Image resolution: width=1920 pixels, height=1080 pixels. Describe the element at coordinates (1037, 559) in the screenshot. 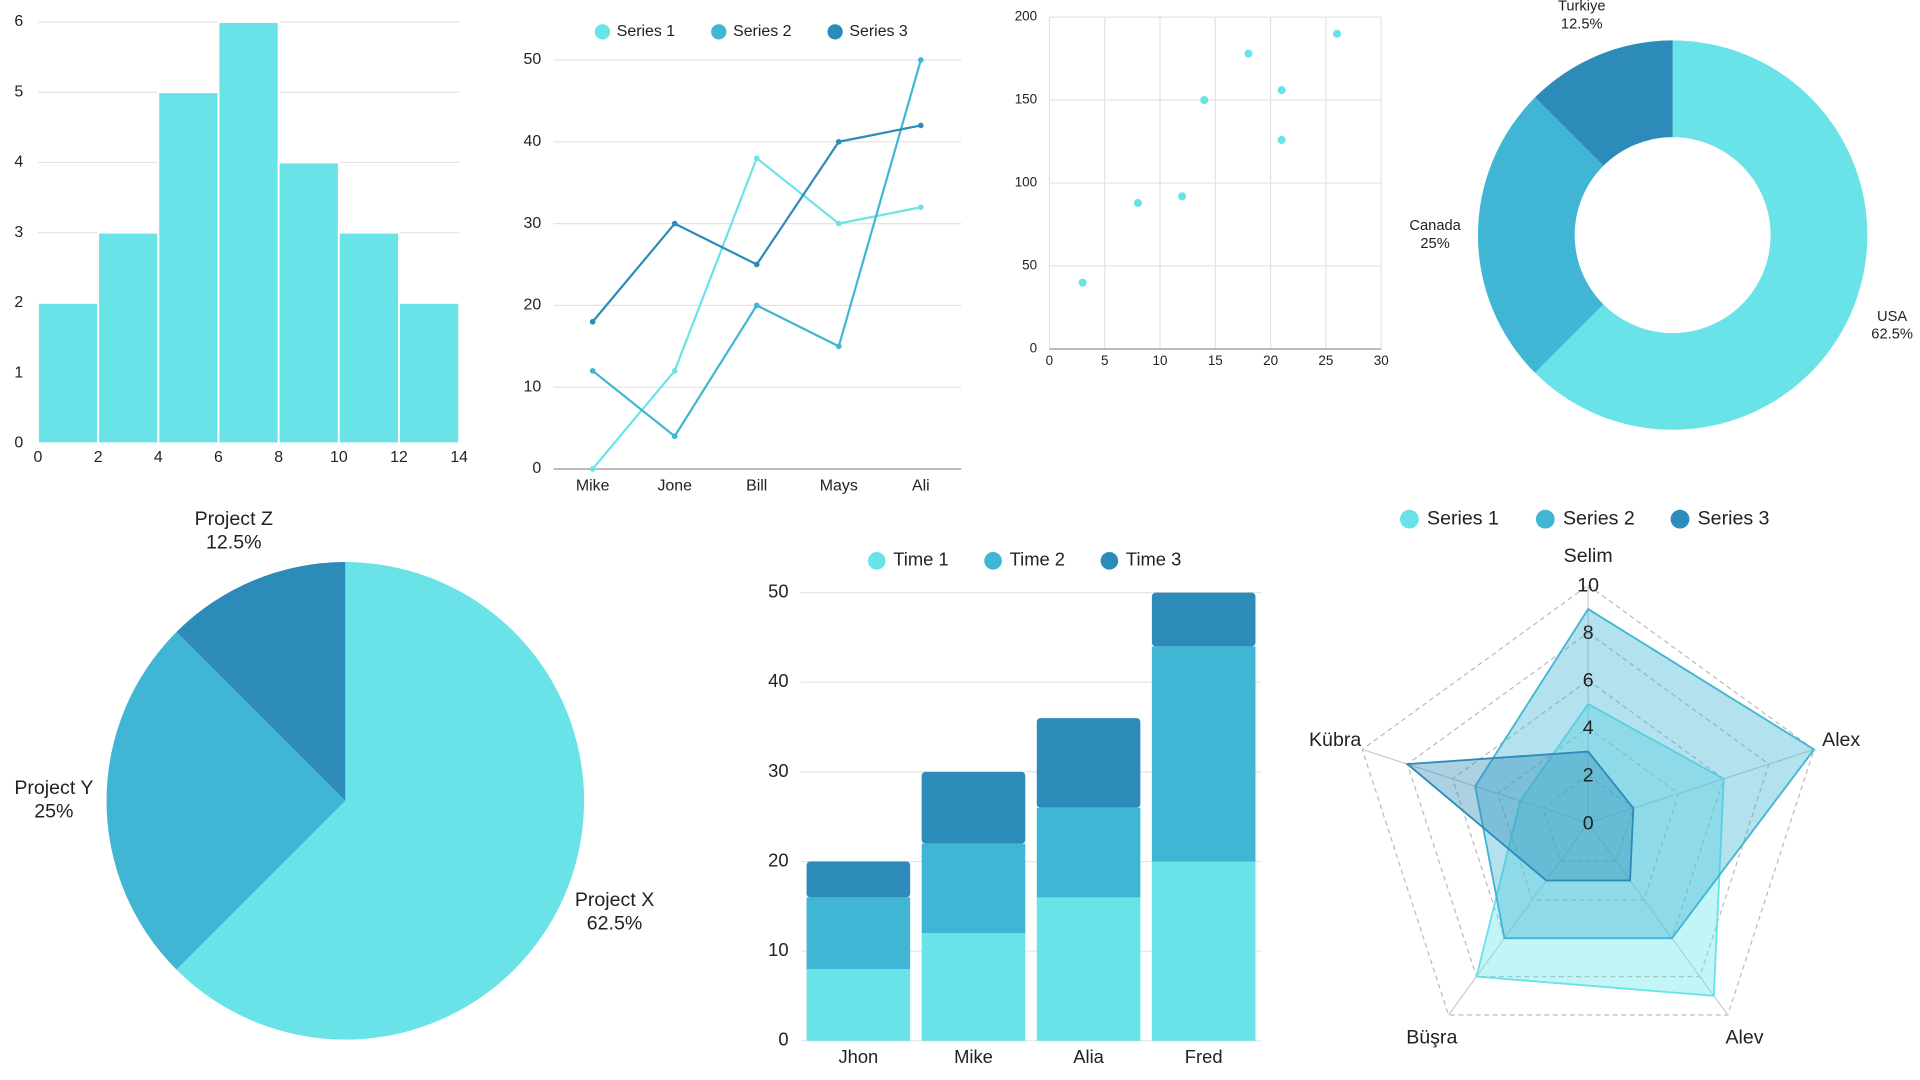

I see `legend-label: Time 2` at that location.